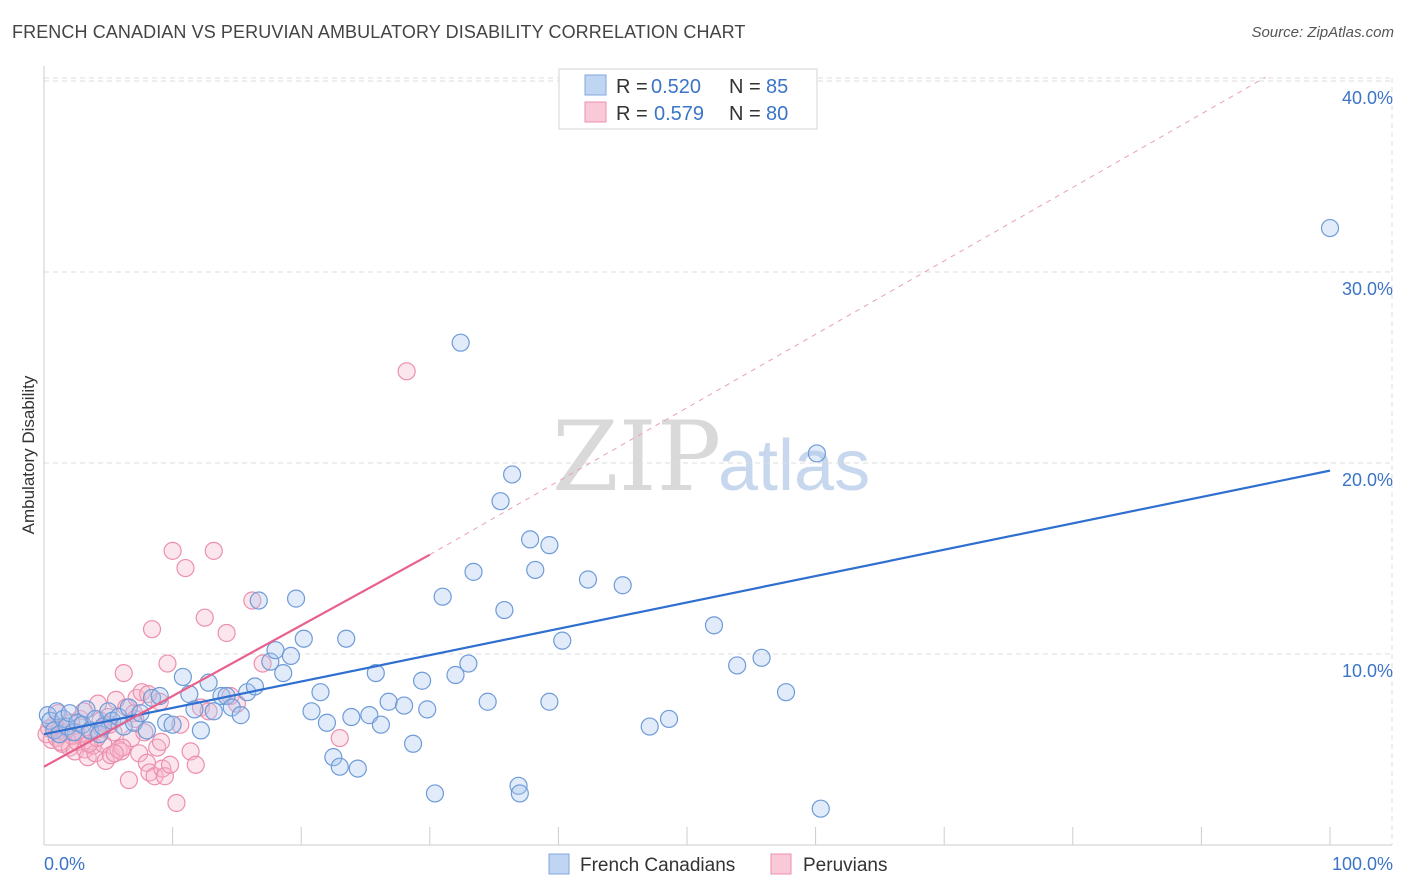 The width and height of the screenshot is (1406, 892). I want to click on legend-swatch-pink, so click(595, 112).